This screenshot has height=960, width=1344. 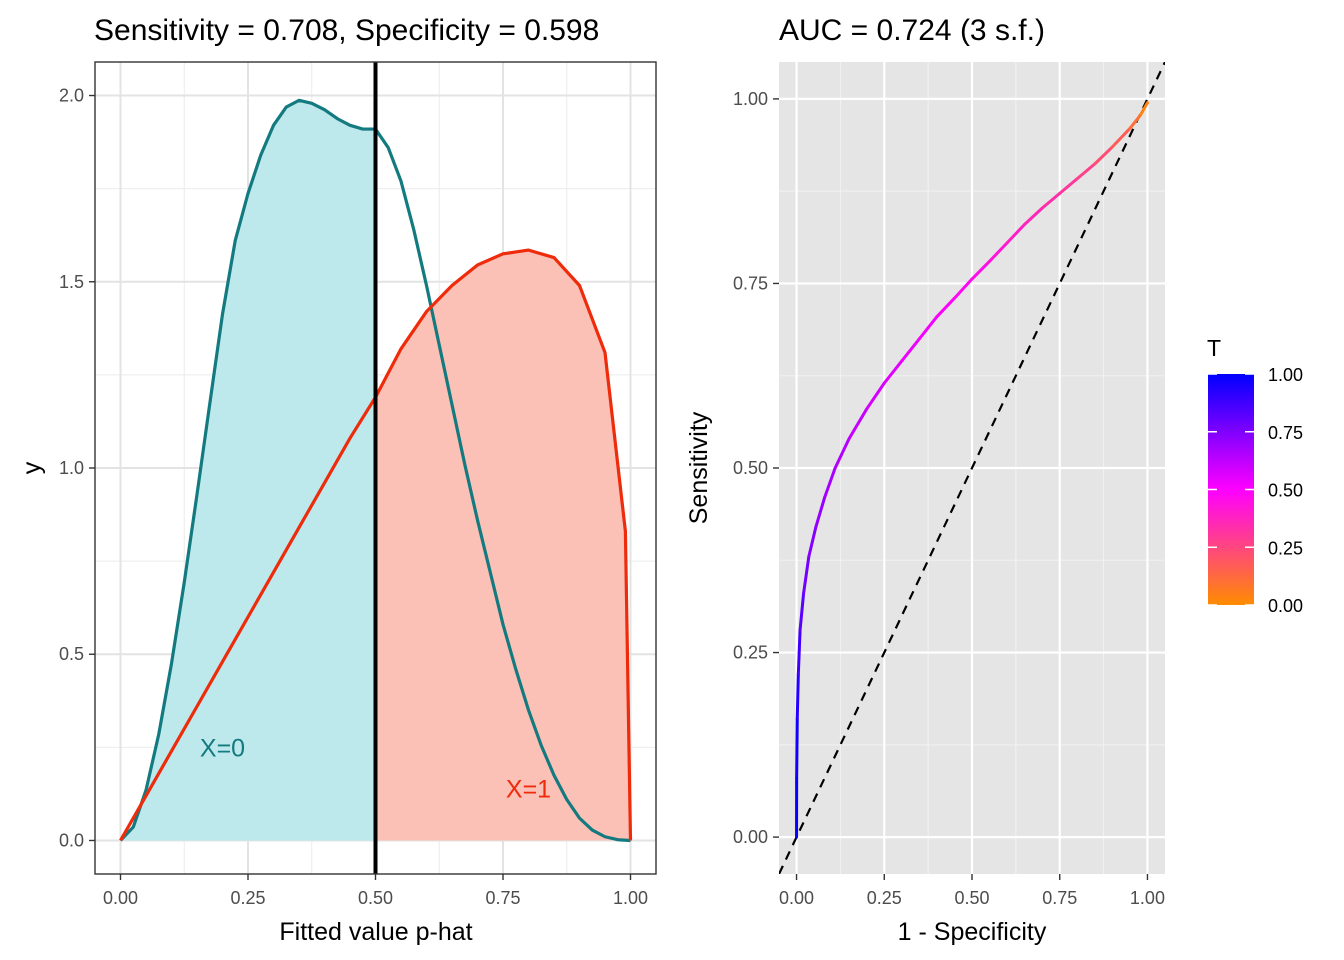 What do you see at coordinates (1285, 548) in the screenshot?
I see `legend-label: 0.25` at bounding box center [1285, 548].